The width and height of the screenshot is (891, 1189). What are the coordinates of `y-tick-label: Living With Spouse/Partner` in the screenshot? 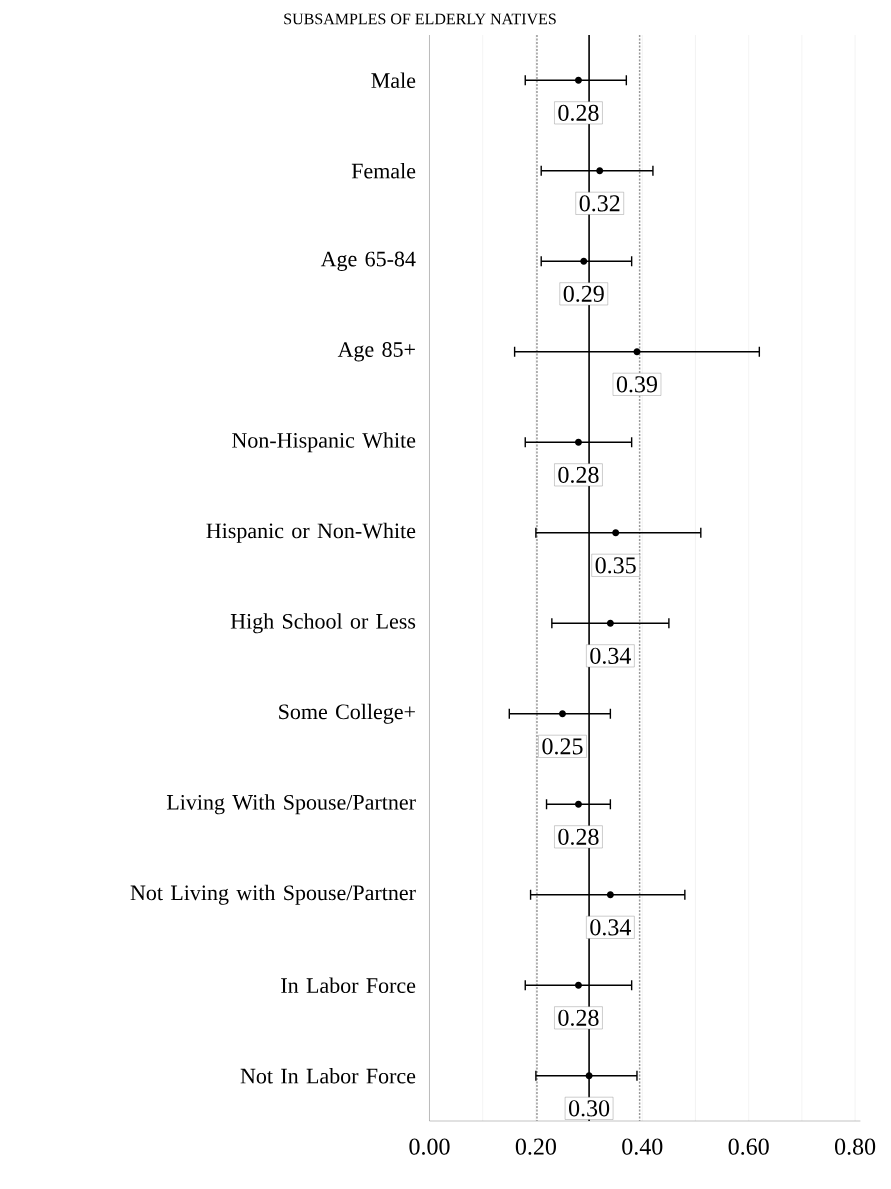 It's located at (291, 804).